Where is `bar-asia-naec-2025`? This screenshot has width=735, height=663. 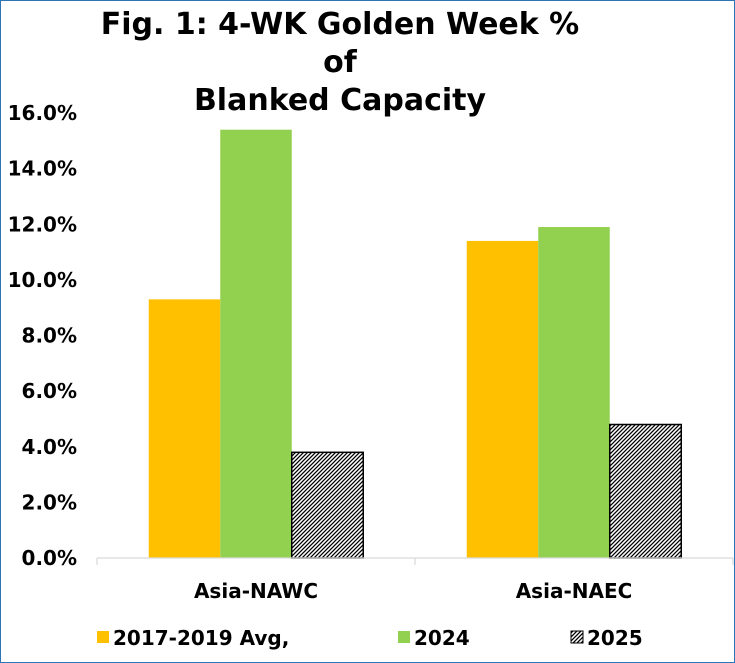
bar-asia-naec-2025 is located at coordinates (645, 491).